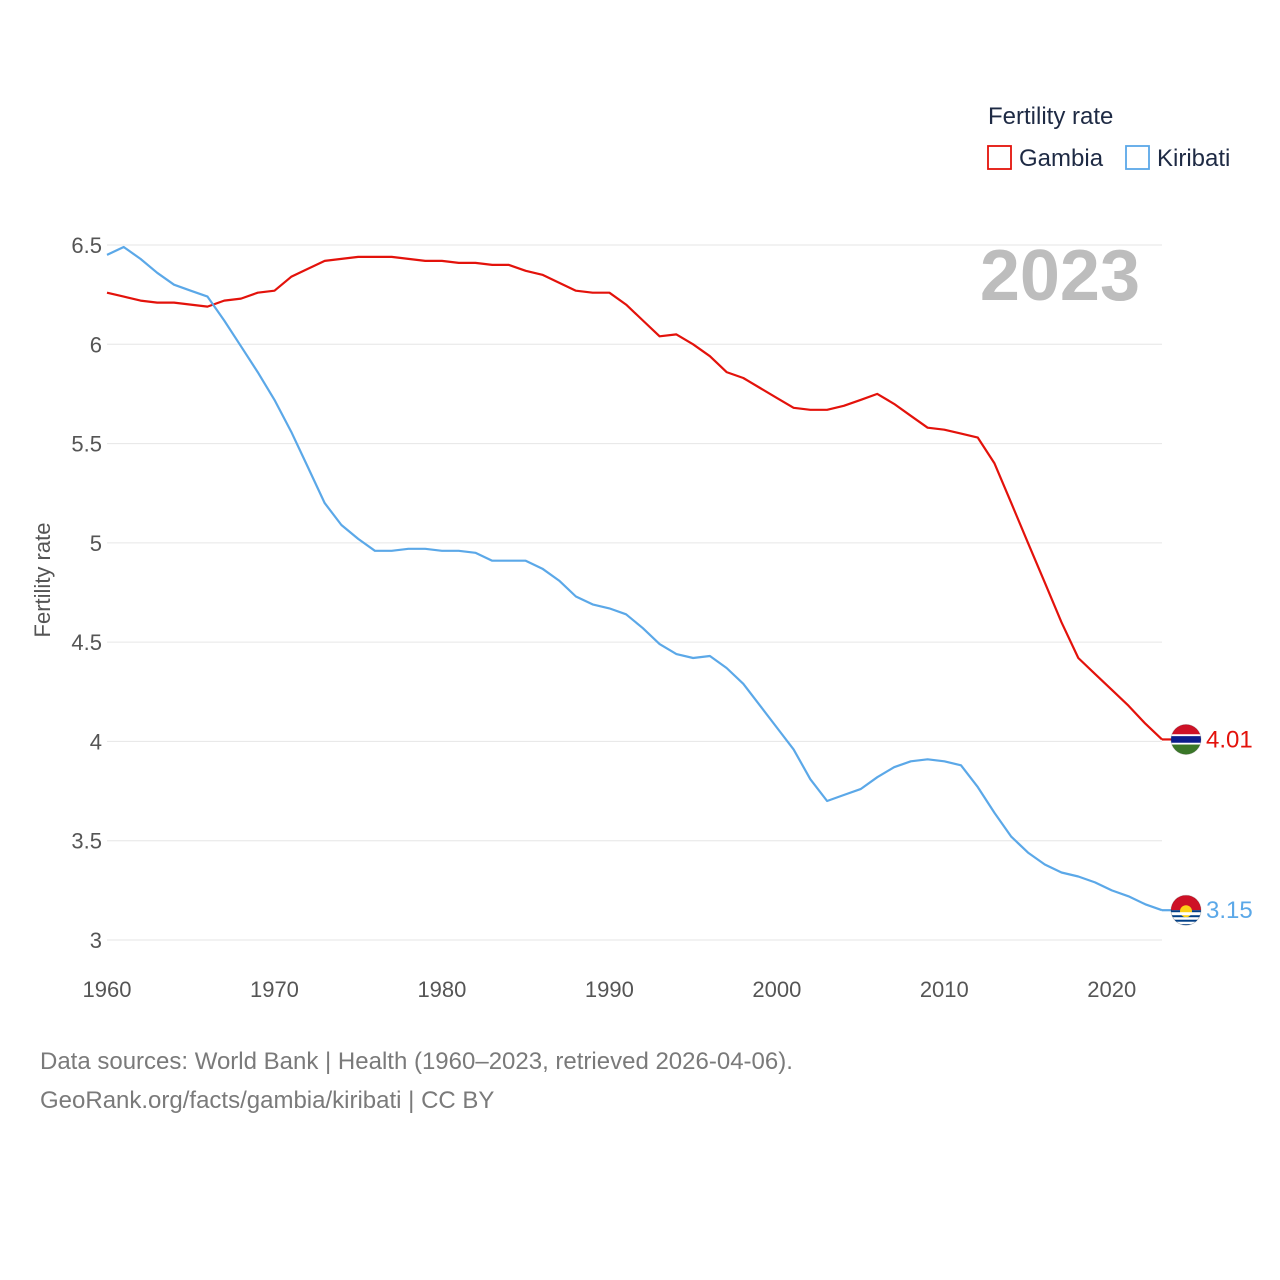  Describe the element at coordinates (1207, 824) in the screenshot. I see `series-end-markers: 4.01 3.15` at that location.